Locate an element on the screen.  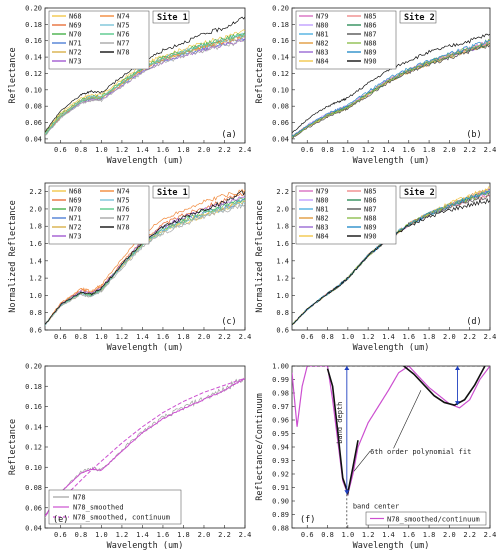
polynomial-fit-curve is located at coordinates (444, 386).